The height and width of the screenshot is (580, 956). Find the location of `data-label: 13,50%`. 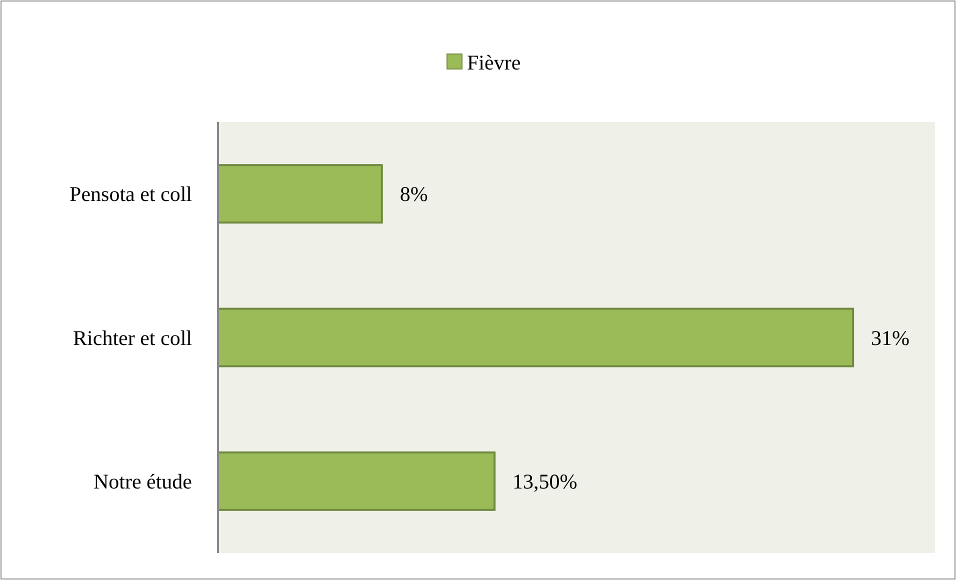

data-label: 13,50% is located at coordinates (545, 482).